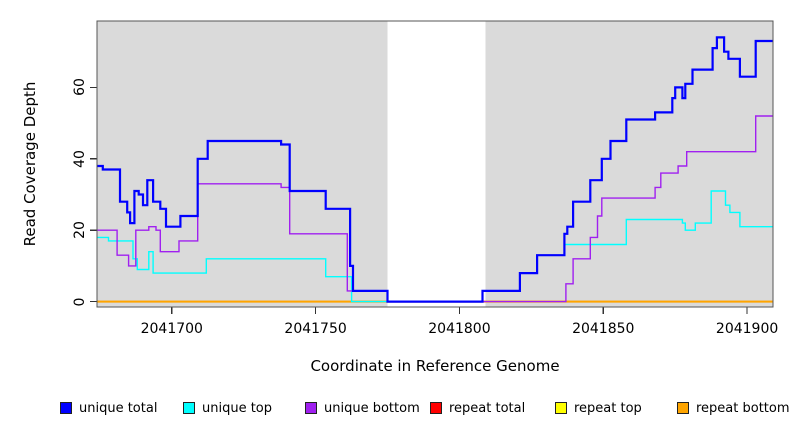  I want to click on y-axis-title: Read Coverage Depth, so click(30, 164).